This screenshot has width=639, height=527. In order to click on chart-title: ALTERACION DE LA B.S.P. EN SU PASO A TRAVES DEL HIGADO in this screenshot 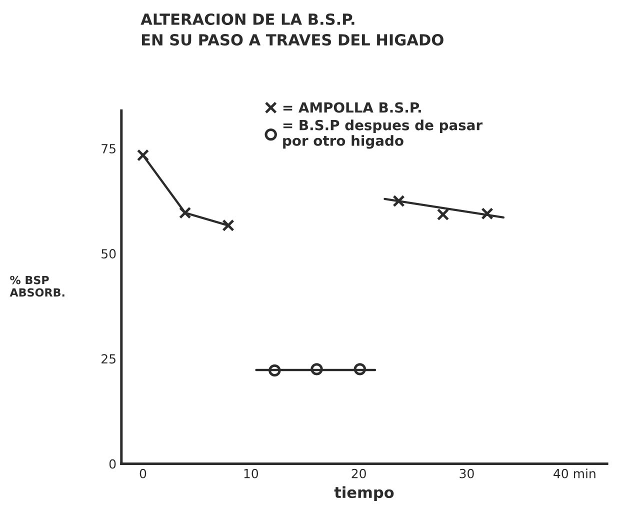, I will do `click(292, 29)`.